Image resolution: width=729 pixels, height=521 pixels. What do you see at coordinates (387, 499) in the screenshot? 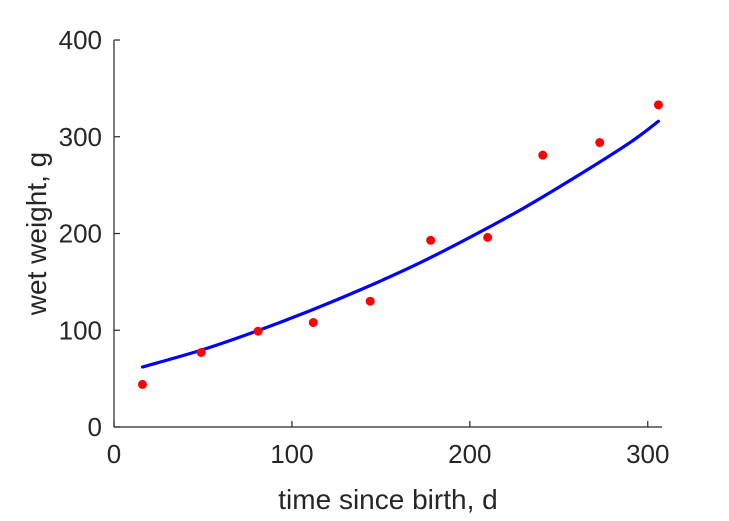
I see `x-axis-label: time since birth, d` at bounding box center [387, 499].